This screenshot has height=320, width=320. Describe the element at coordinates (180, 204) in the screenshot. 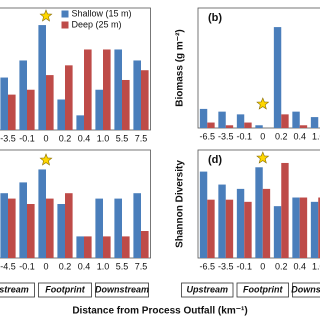

I see `y-axis-title: Shannon Diversity` at that location.